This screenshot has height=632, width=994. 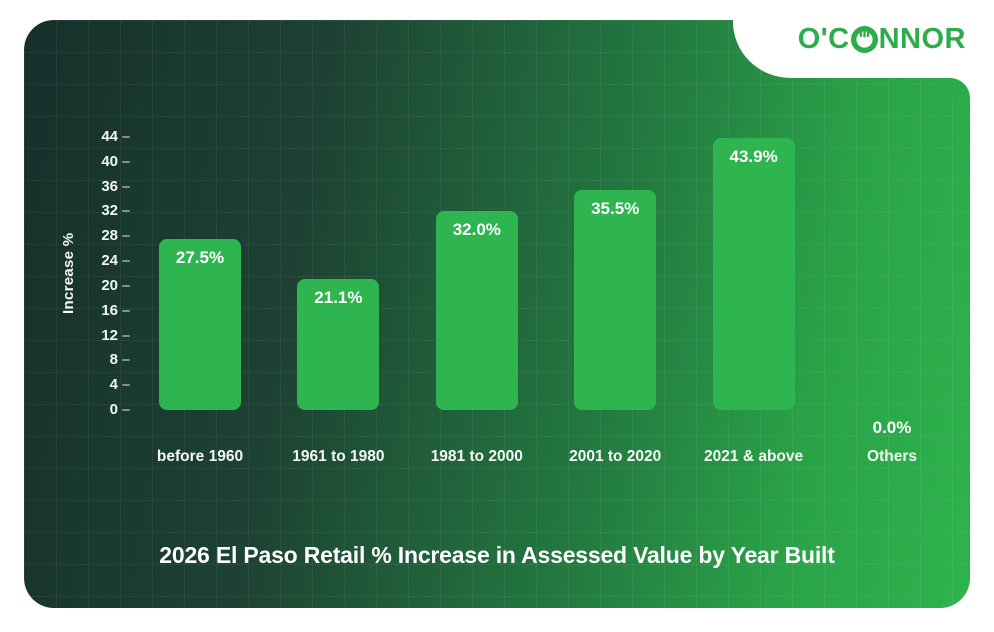 What do you see at coordinates (200, 324) in the screenshot?
I see `bar: 27.5%` at bounding box center [200, 324].